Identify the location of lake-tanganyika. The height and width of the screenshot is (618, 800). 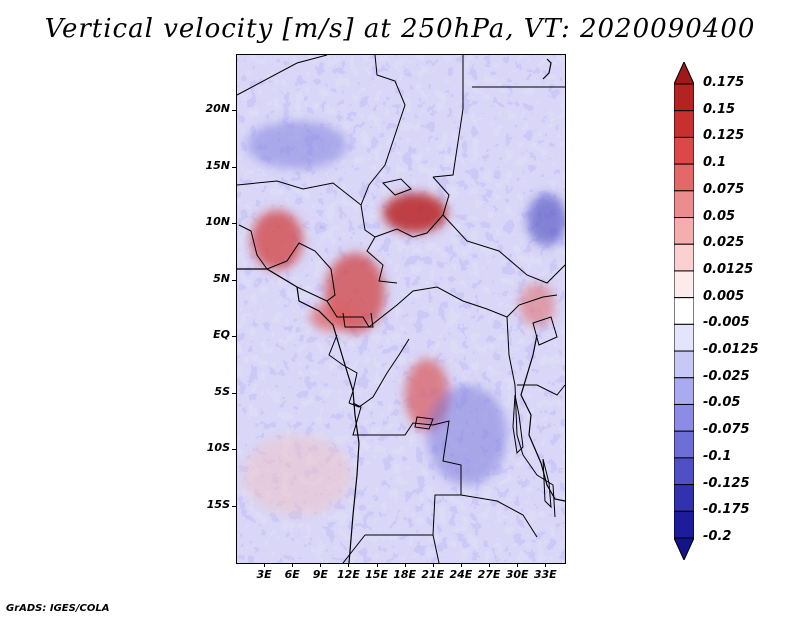
(518, 424).